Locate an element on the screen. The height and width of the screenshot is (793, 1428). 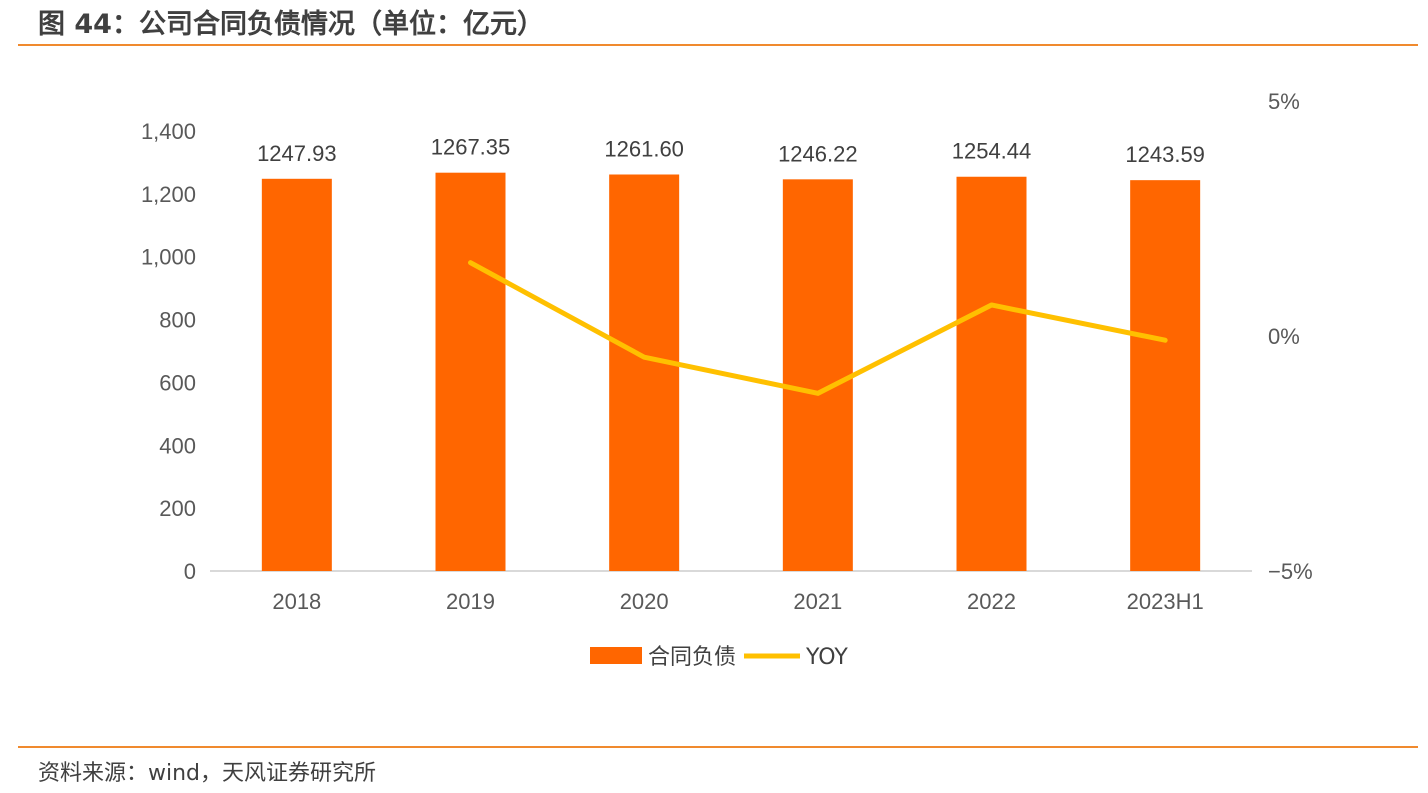
x-tick-label: 2023H1 is located at coordinates (1165, 601).